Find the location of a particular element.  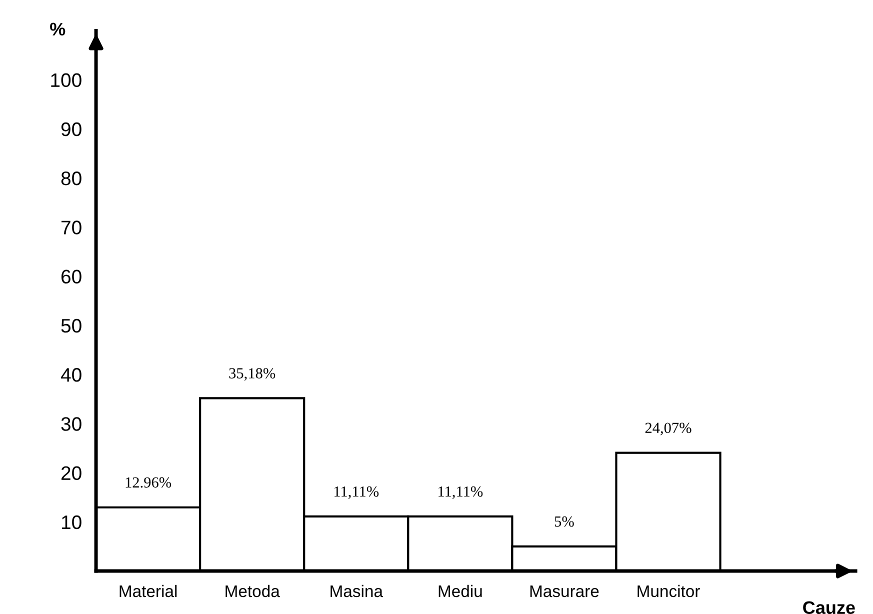

x-tick-label: Mediu is located at coordinates (460, 591).